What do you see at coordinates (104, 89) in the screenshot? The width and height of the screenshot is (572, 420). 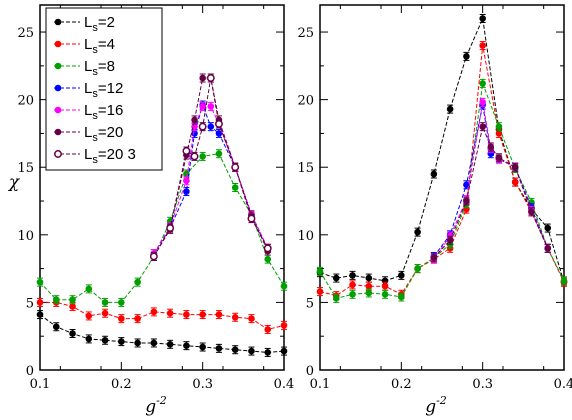 I see `legend-box` at bounding box center [104, 89].